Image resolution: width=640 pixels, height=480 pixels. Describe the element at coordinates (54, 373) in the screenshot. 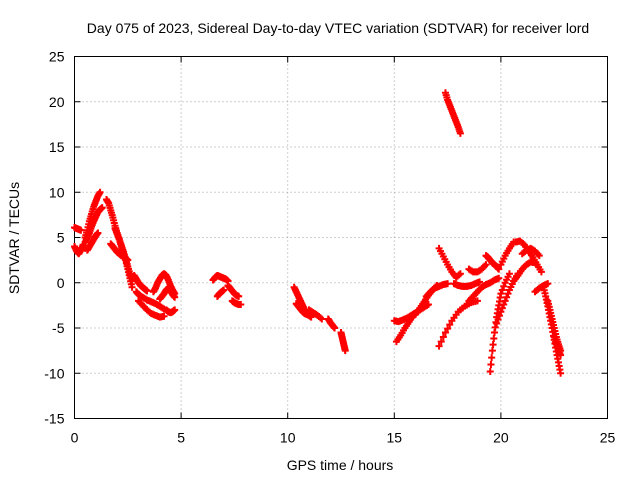

I see `y-tick-label: -10` at that location.